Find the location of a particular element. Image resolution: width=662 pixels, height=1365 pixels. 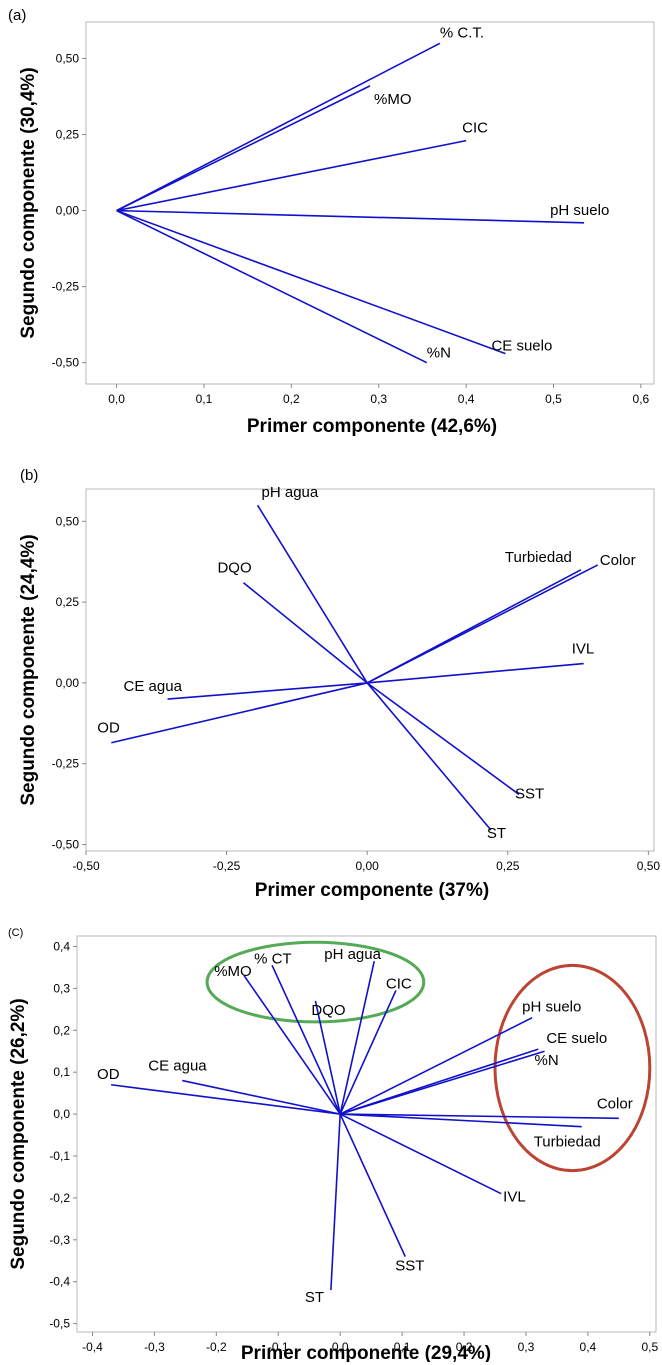

y-tick-label-a: -0,25 is located at coordinates (66, 287).